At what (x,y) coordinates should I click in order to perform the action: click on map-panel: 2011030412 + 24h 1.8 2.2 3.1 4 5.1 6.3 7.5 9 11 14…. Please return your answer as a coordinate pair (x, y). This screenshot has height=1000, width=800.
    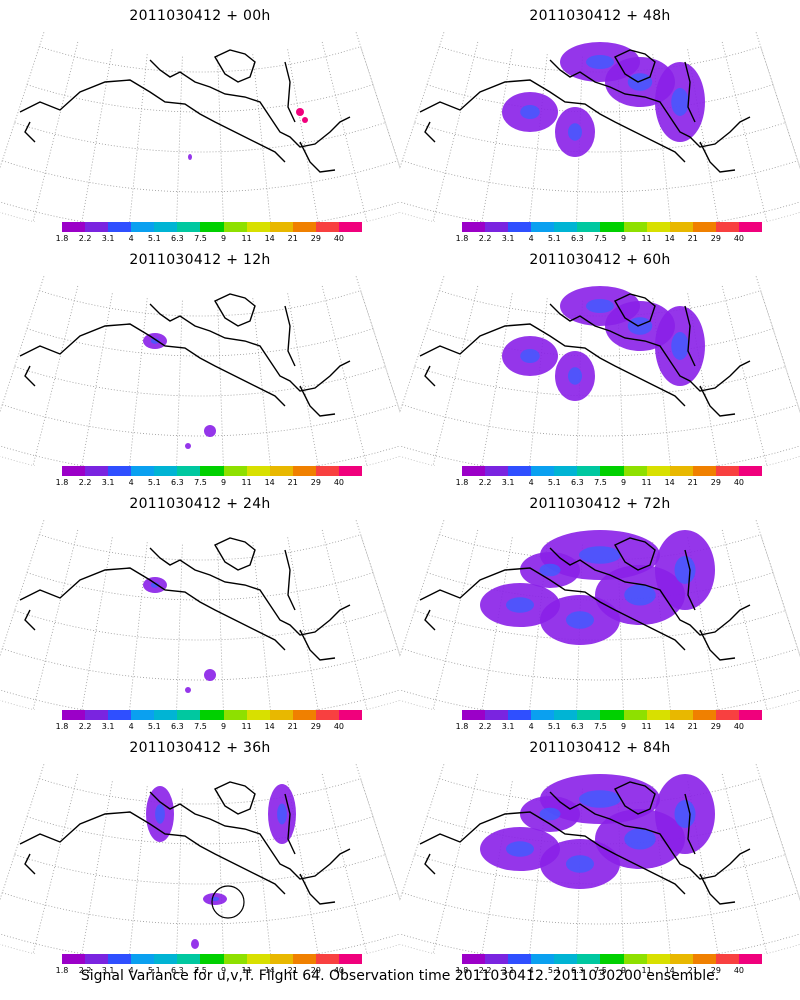
    Looking at the image, I should click on (200, 610).